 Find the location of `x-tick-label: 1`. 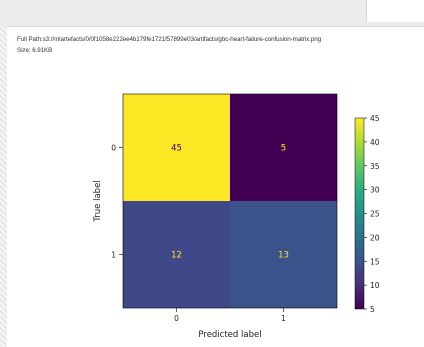

x-tick-label: 1 is located at coordinates (283, 318).